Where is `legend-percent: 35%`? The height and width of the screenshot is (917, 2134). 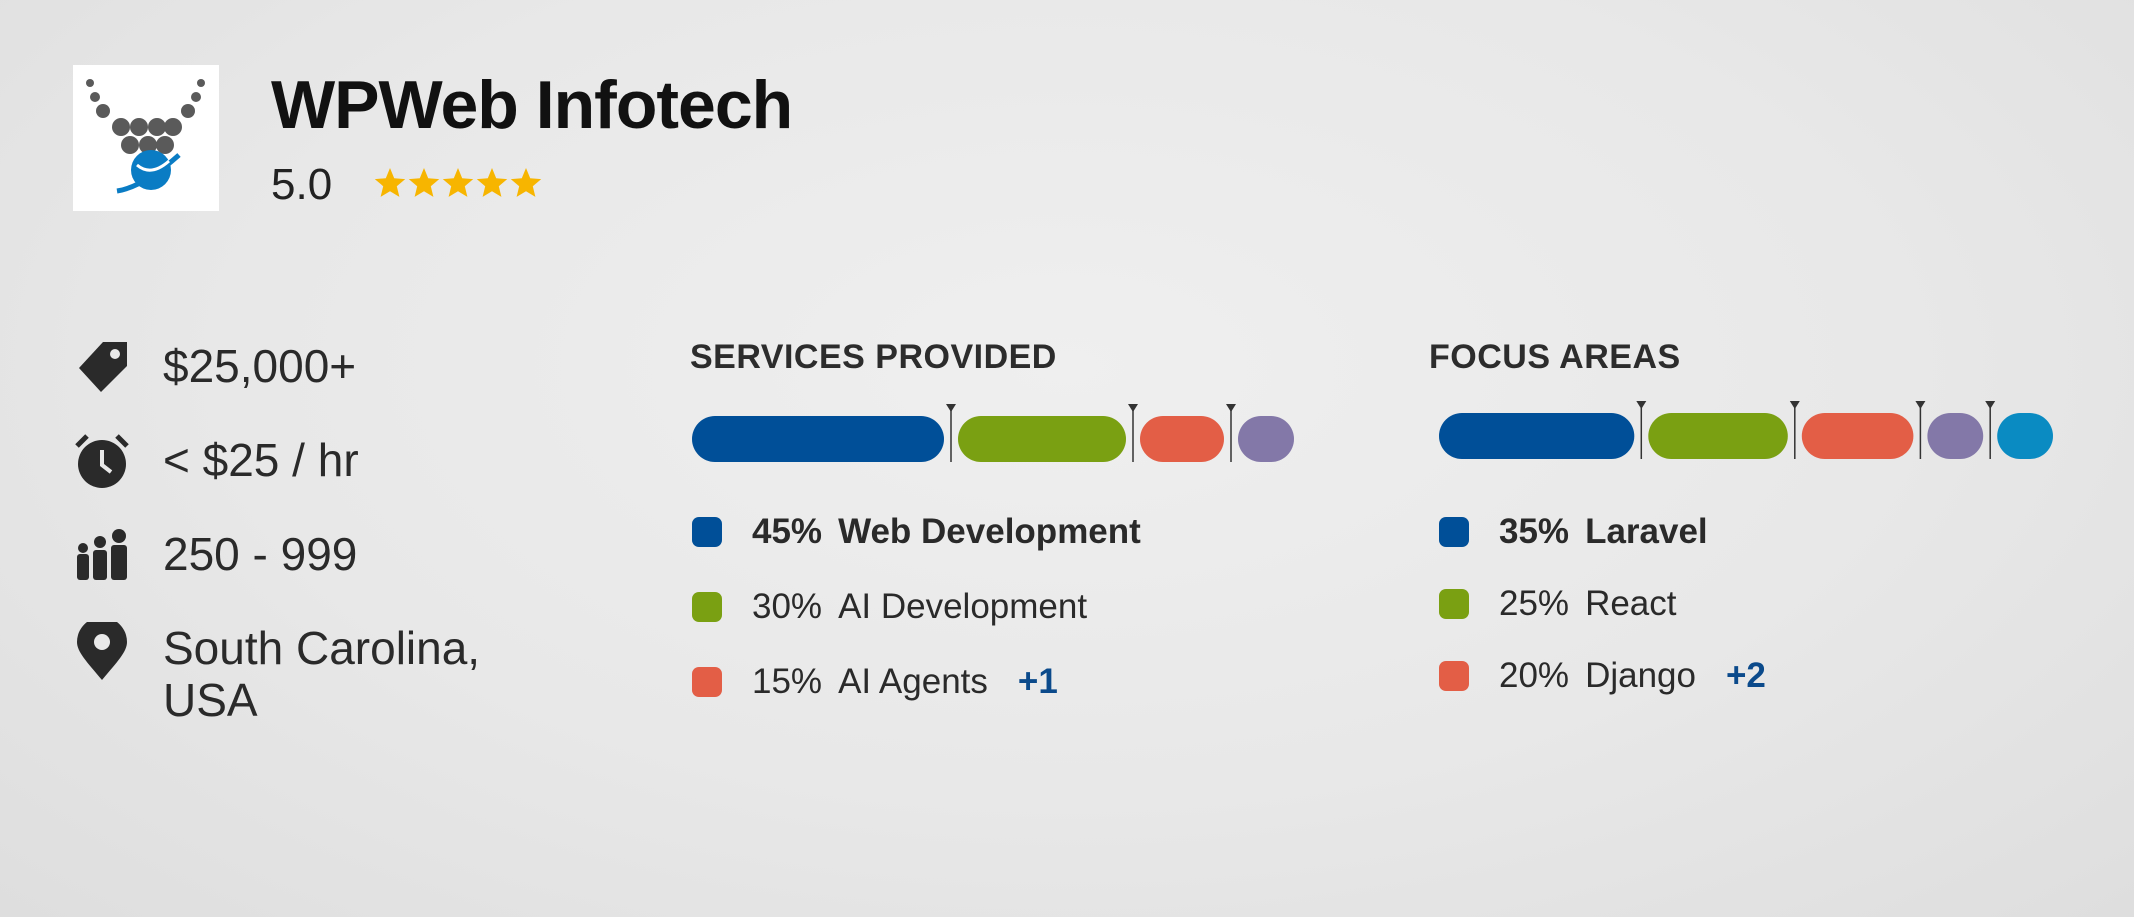
legend-percent: 35% is located at coordinates (1534, 531).